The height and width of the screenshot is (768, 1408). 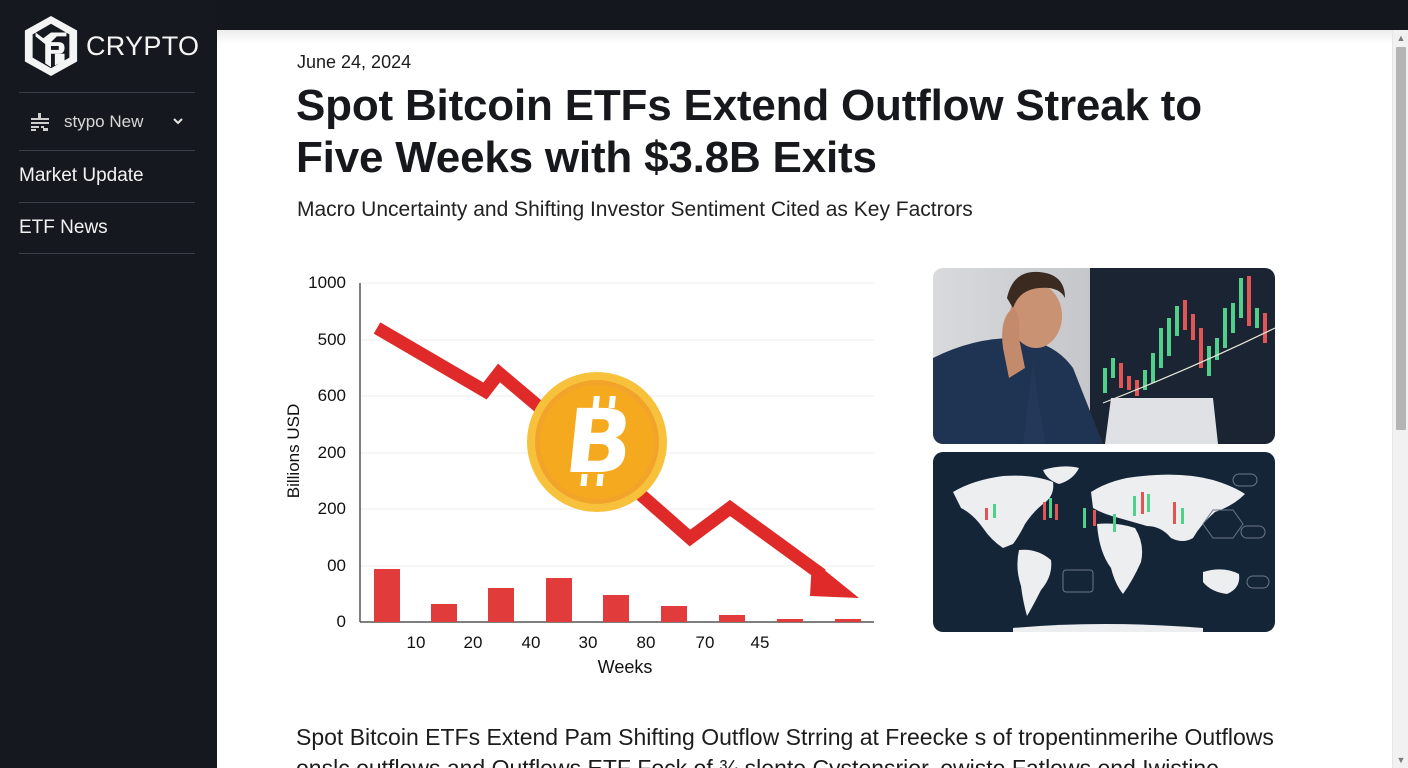 What do you see at coordinates (104, 121) in the screenshot?
I see `dropdown-label: stypo New` at bounding box center [104, 121].